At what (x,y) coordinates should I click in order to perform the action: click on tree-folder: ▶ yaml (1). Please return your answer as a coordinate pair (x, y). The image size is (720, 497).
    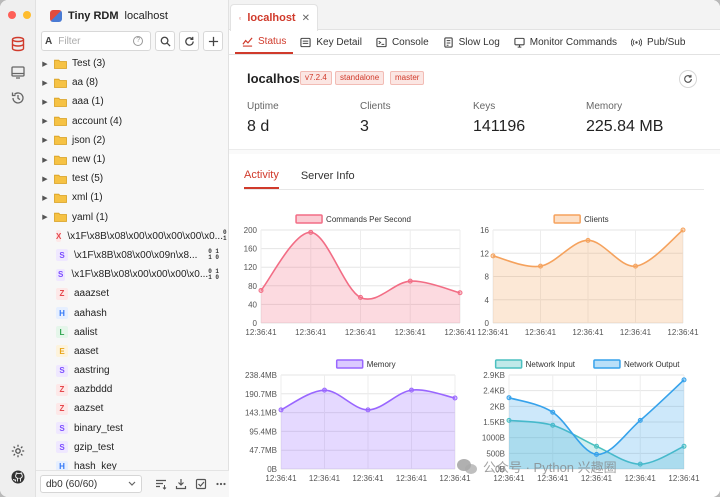
    Looking at the image, I should click on (132, 217).